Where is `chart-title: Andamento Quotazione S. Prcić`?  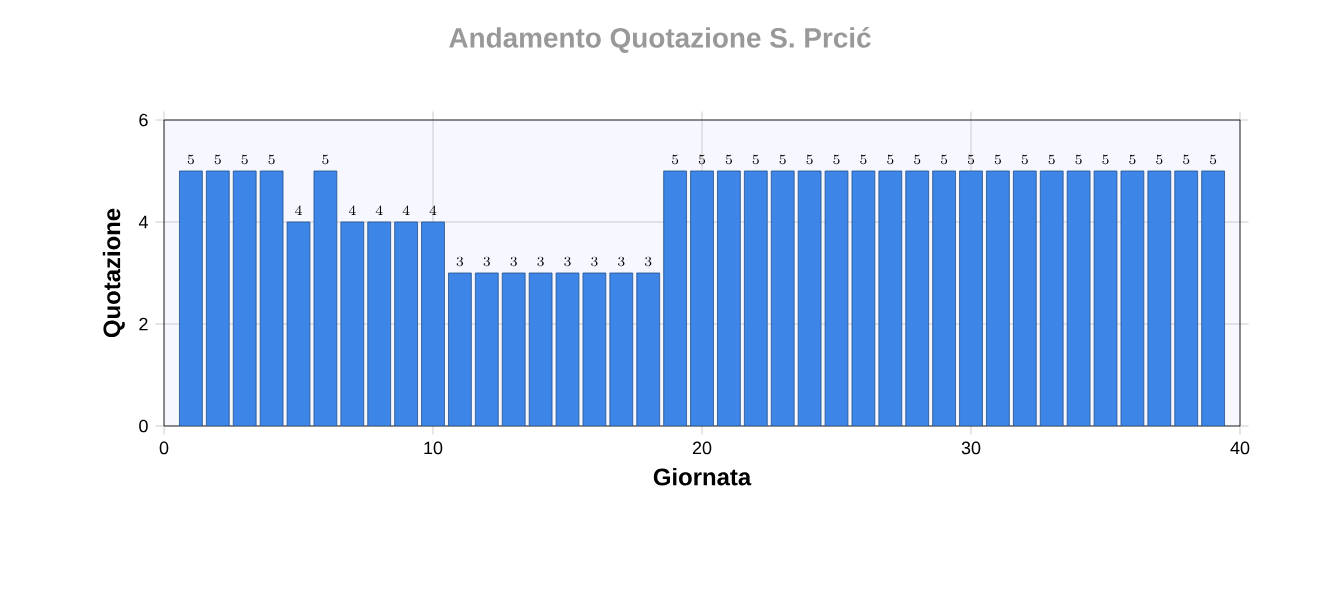
chart-title: Andamento Quotazione S. Prcić is located at coordinates (660, 40).